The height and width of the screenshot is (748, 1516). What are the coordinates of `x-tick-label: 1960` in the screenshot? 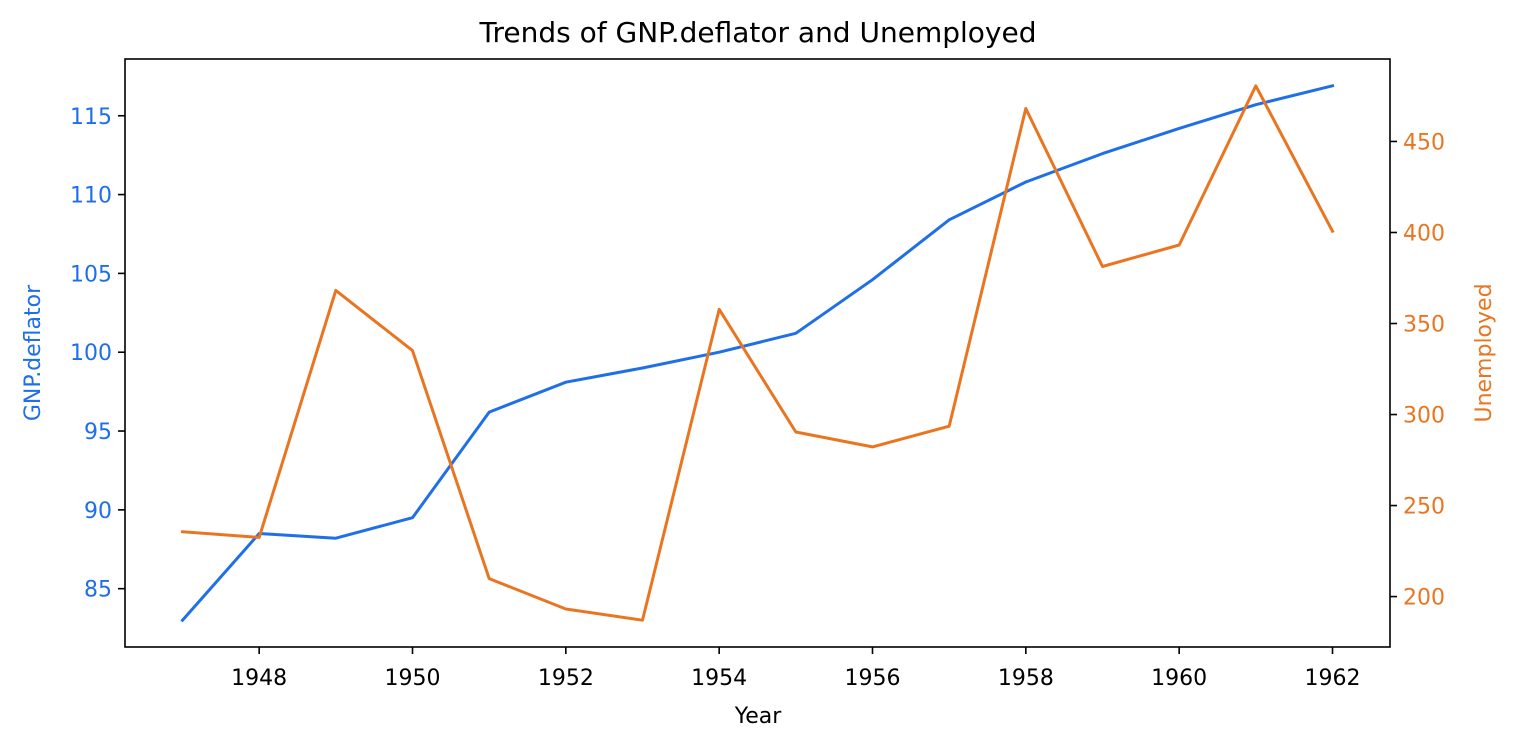 It's located at (1179, 678).